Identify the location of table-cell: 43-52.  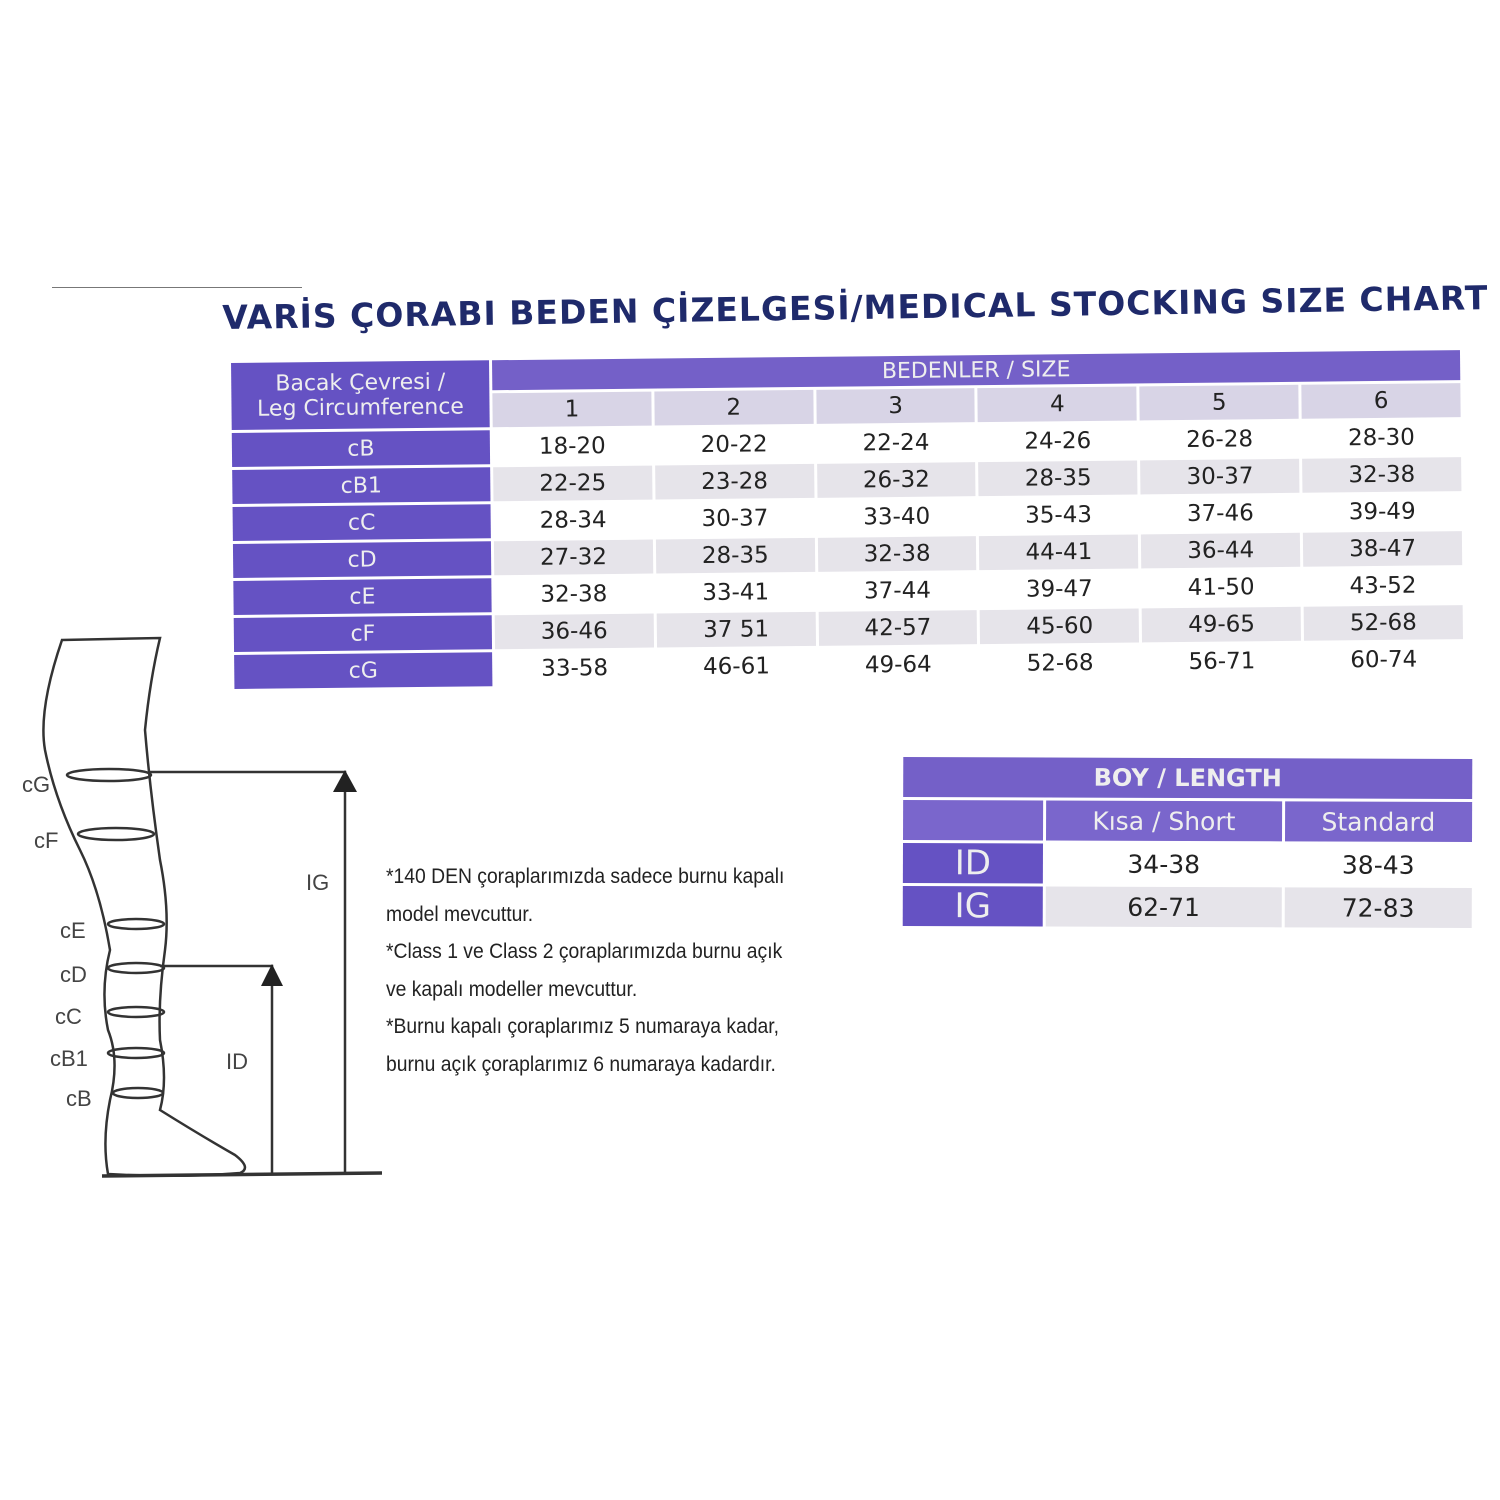
(1383, 586).